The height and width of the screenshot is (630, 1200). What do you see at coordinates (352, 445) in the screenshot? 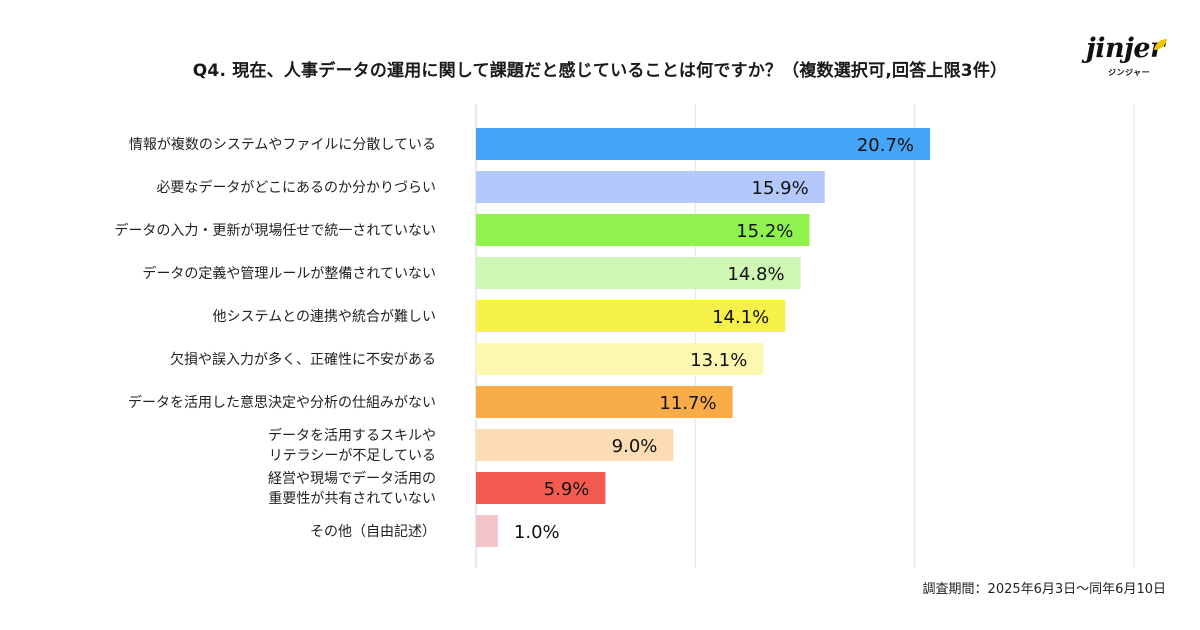
I see `category-label: データを活用するスキルやリテラシーが不足している` at bounding box center [352, 445].